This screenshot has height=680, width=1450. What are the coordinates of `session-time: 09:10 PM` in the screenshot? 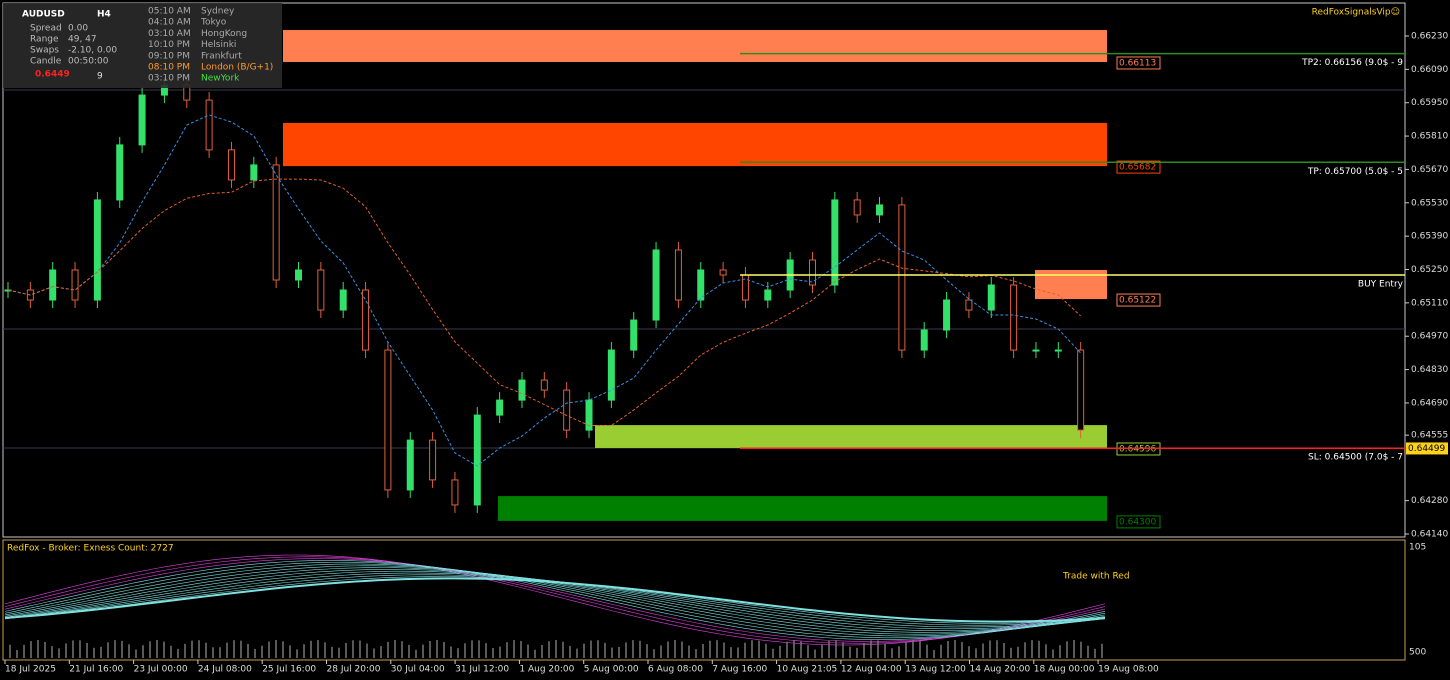 It's located at (169, 56).